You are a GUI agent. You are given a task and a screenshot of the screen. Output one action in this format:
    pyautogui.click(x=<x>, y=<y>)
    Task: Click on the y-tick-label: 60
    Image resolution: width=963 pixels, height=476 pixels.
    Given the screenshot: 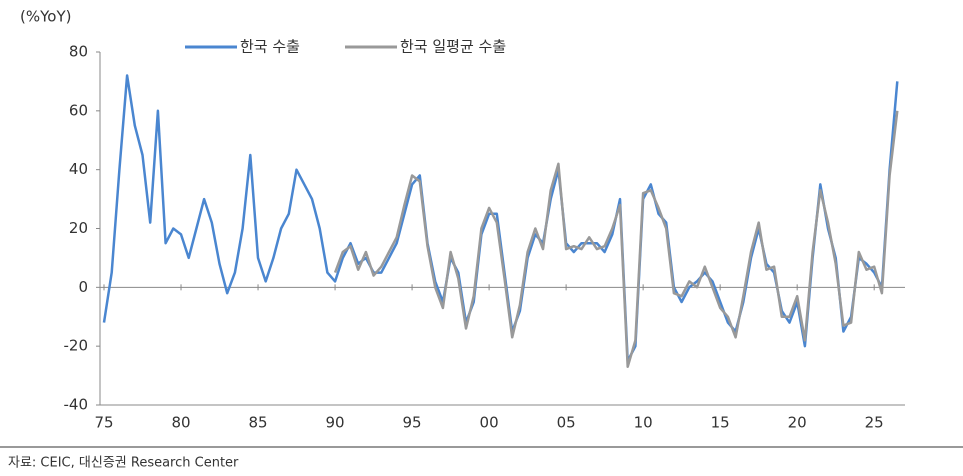 What is the action you would take?
    pyautogui.click(x=78, y=110)
    